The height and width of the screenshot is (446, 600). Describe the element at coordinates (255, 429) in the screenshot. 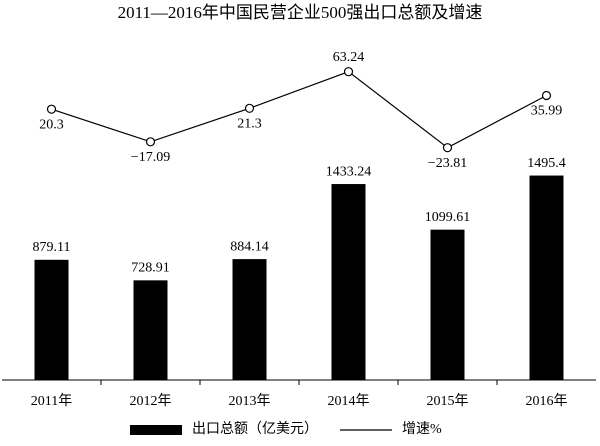

I see `legend-label: 出口总额（亿美元）` at that location.